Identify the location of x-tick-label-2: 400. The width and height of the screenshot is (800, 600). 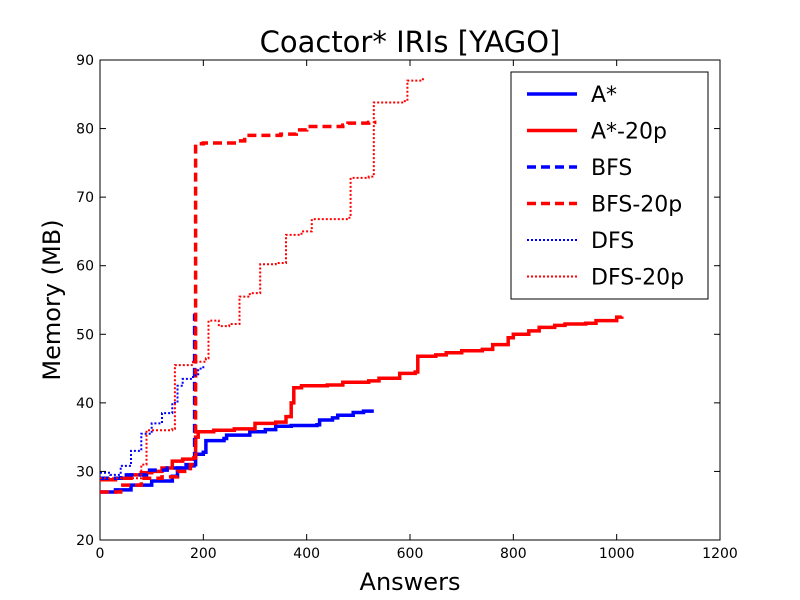
(306, 554).